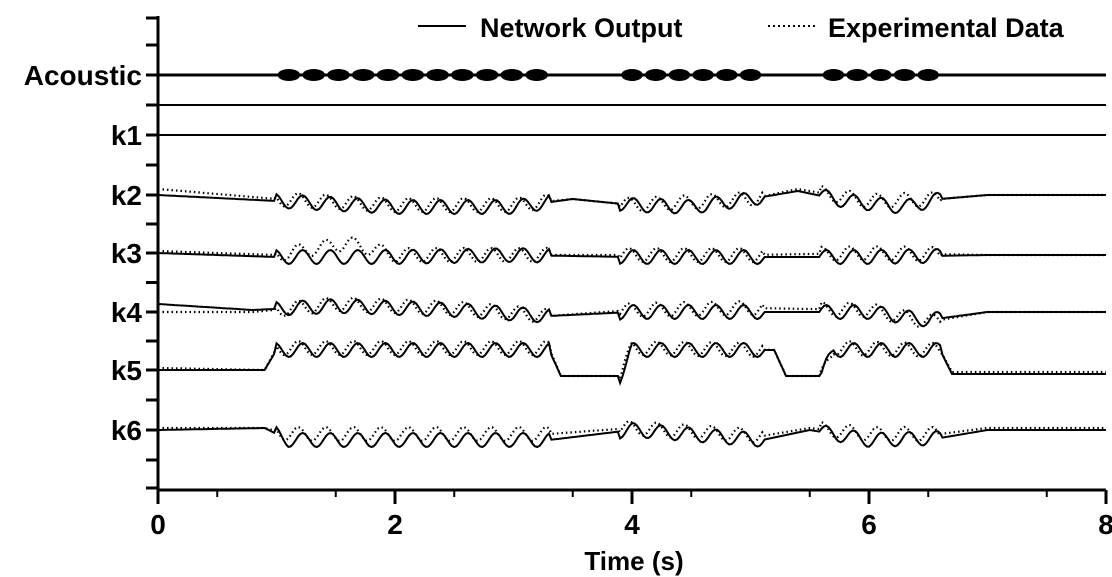 This screenshot has height=577, width=1112. I want to click on x-tick-label-4: 4, so click(632, 524).